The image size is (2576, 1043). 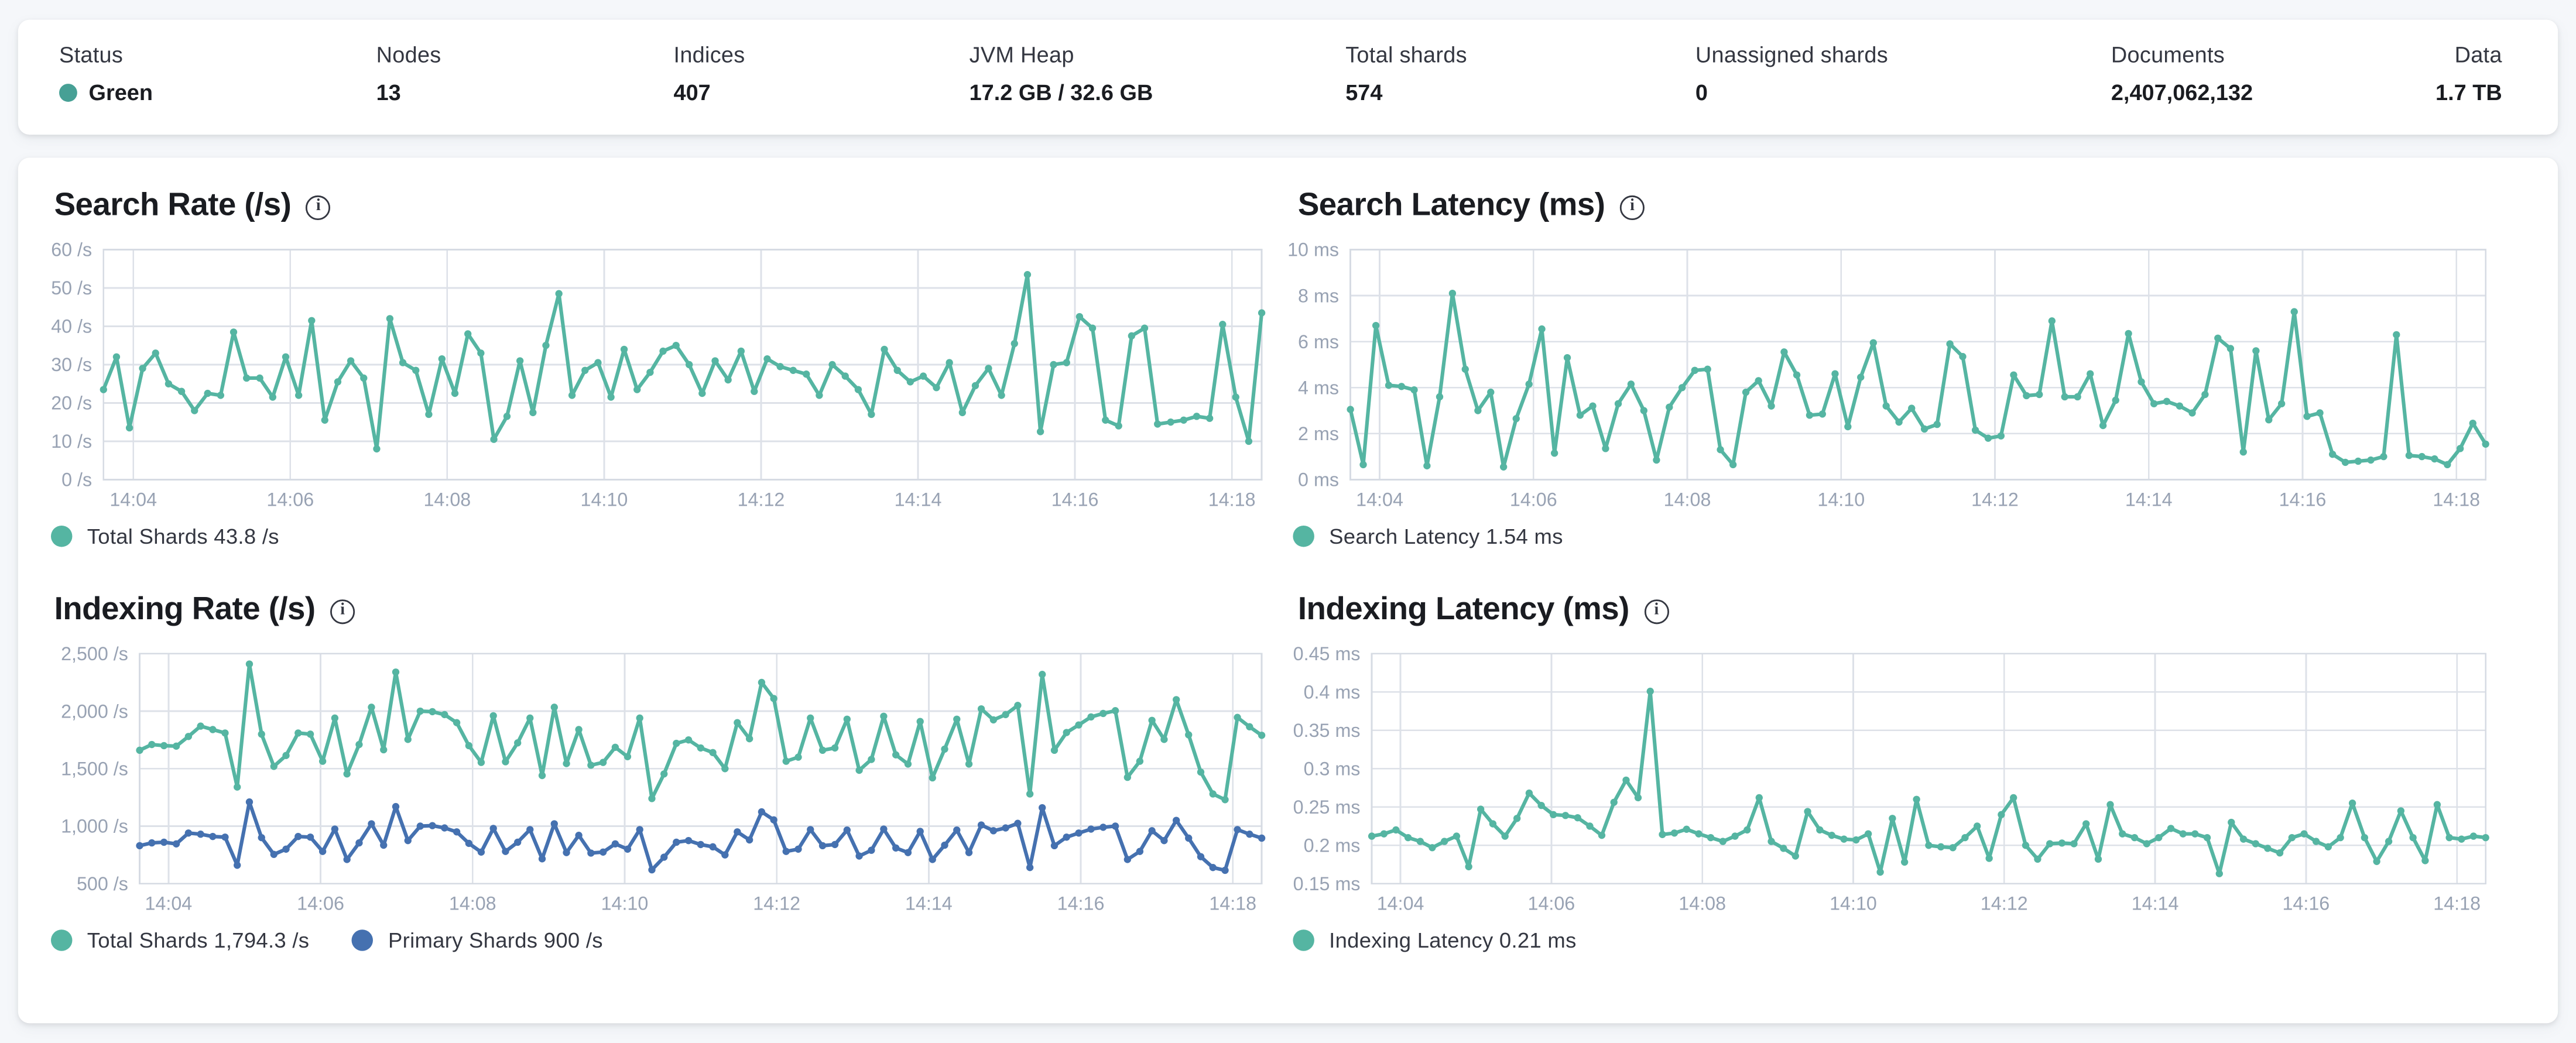 I want to click on metric-data-label: Data, so click(x=2478, y=55).